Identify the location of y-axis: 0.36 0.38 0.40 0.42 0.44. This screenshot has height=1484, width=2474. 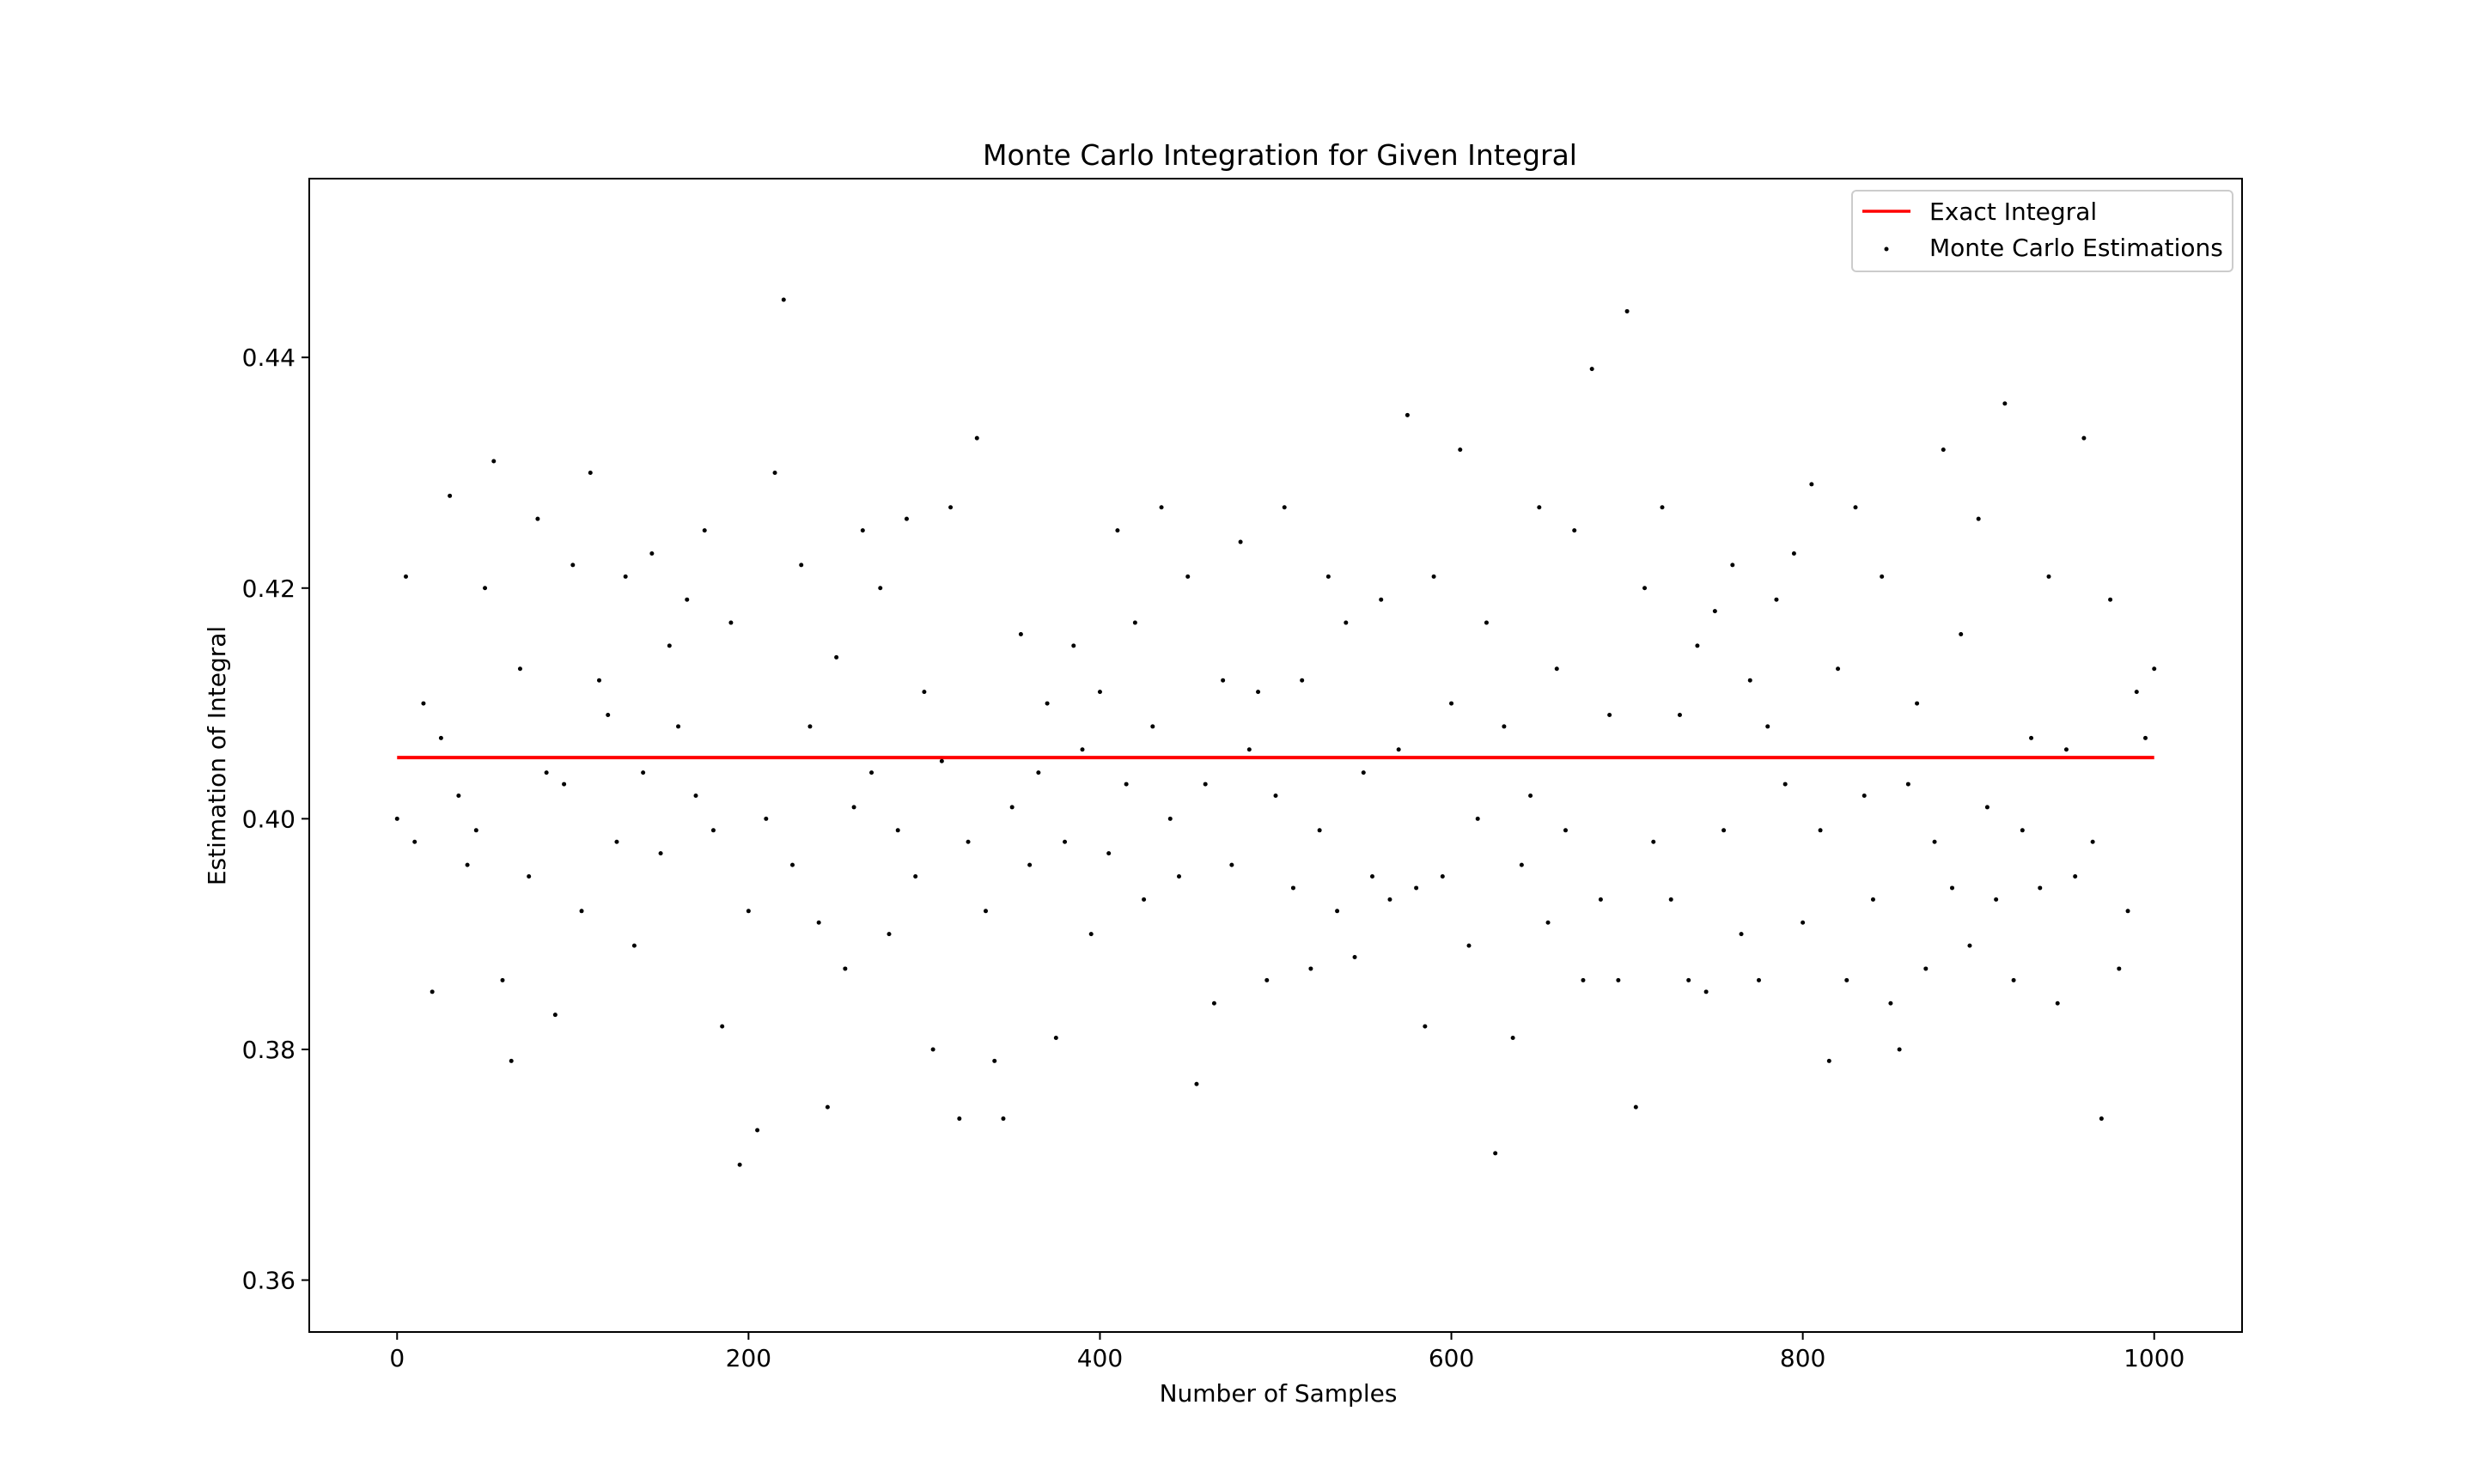
(275, 819).